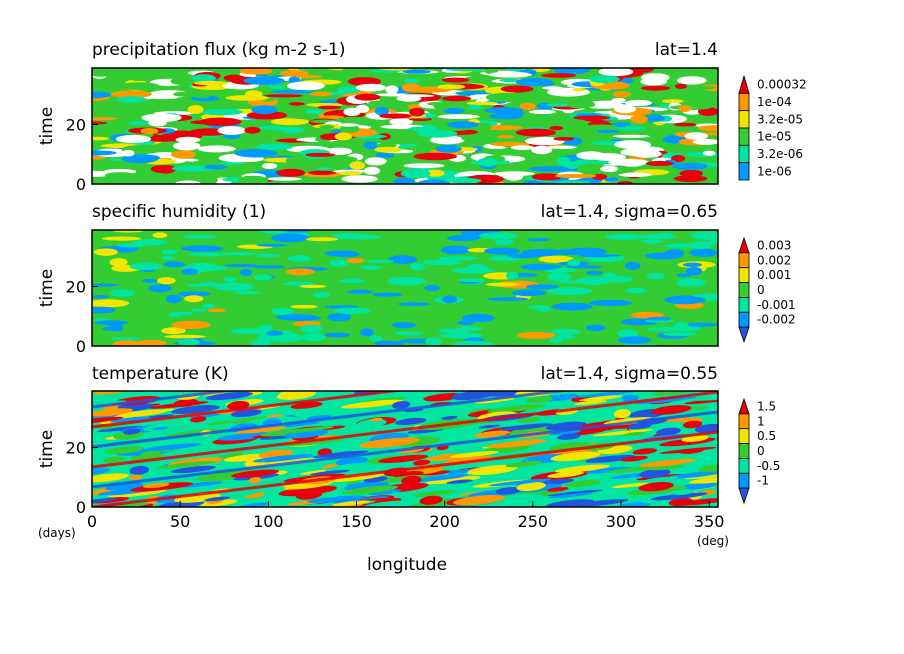 This screenshot has width=904, height=654. What do you see at coordinates (713, 541) in the screenshot?
I see `x-unit-label: (deg)` at bounding box center [713, 541].